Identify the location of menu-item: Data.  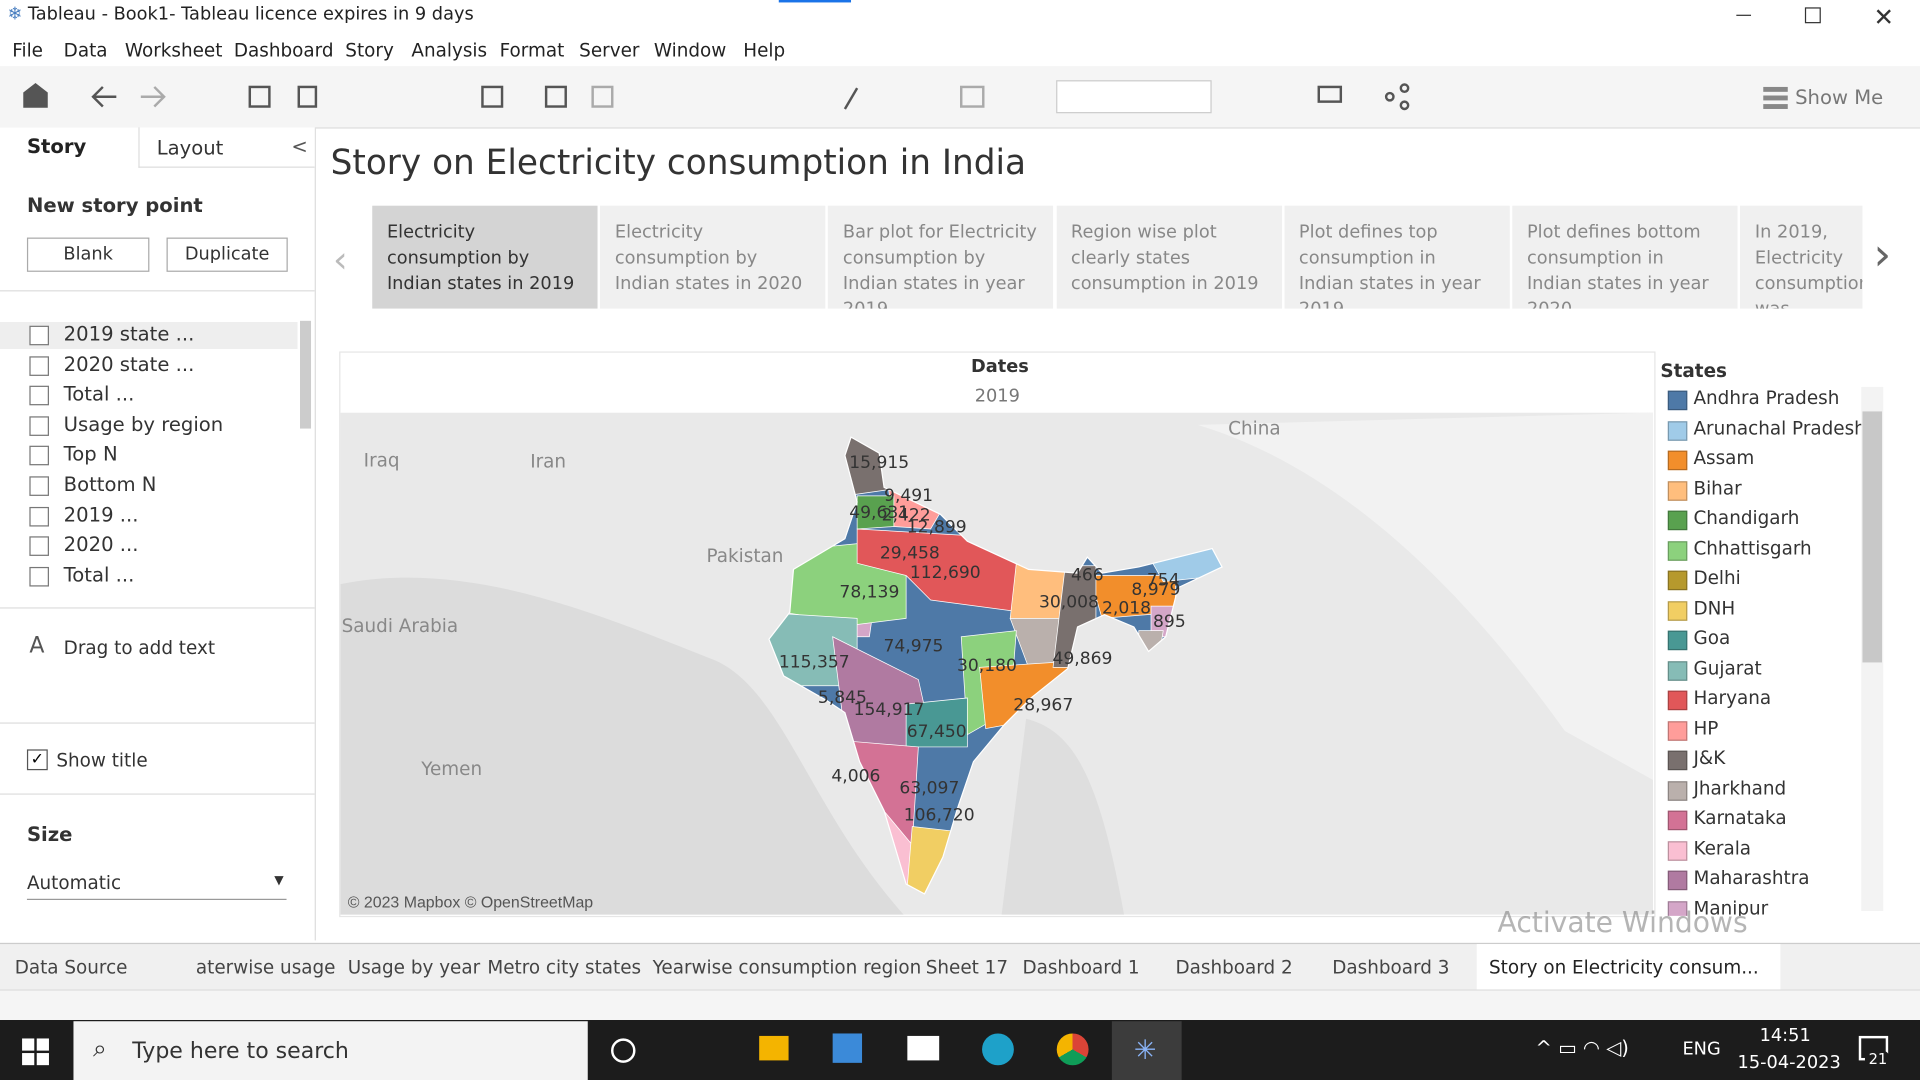
(85, 50).